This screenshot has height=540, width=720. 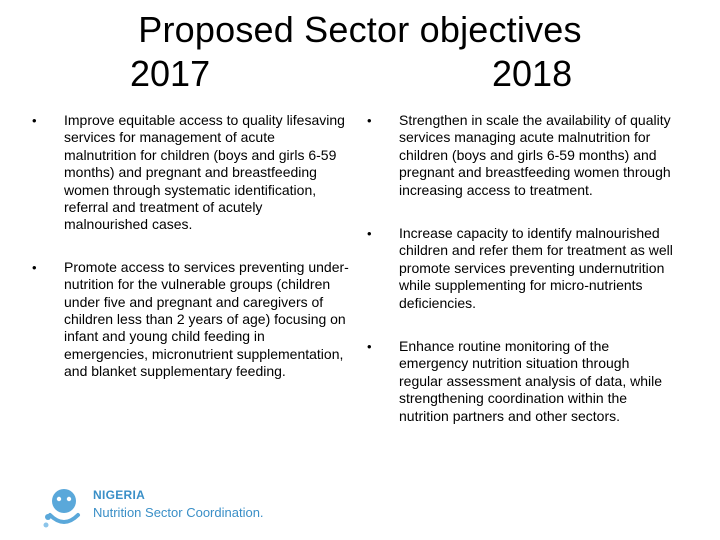 I want to click on year-heading-right: 2018, so click(x=532, y=73).